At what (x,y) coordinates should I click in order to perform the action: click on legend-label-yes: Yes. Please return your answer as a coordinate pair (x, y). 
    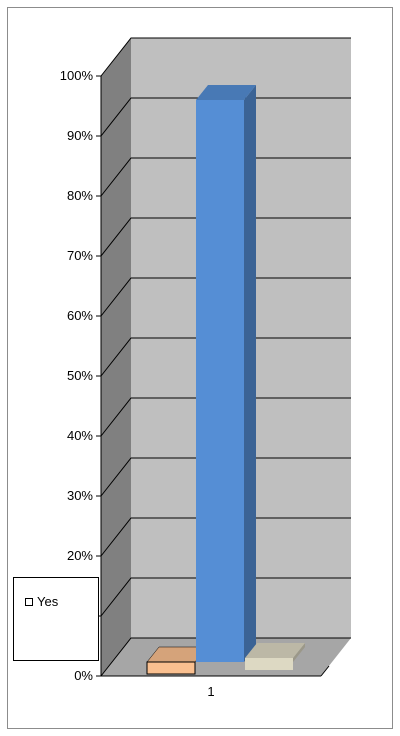
    Looking at the image, I should click on (48, 601).